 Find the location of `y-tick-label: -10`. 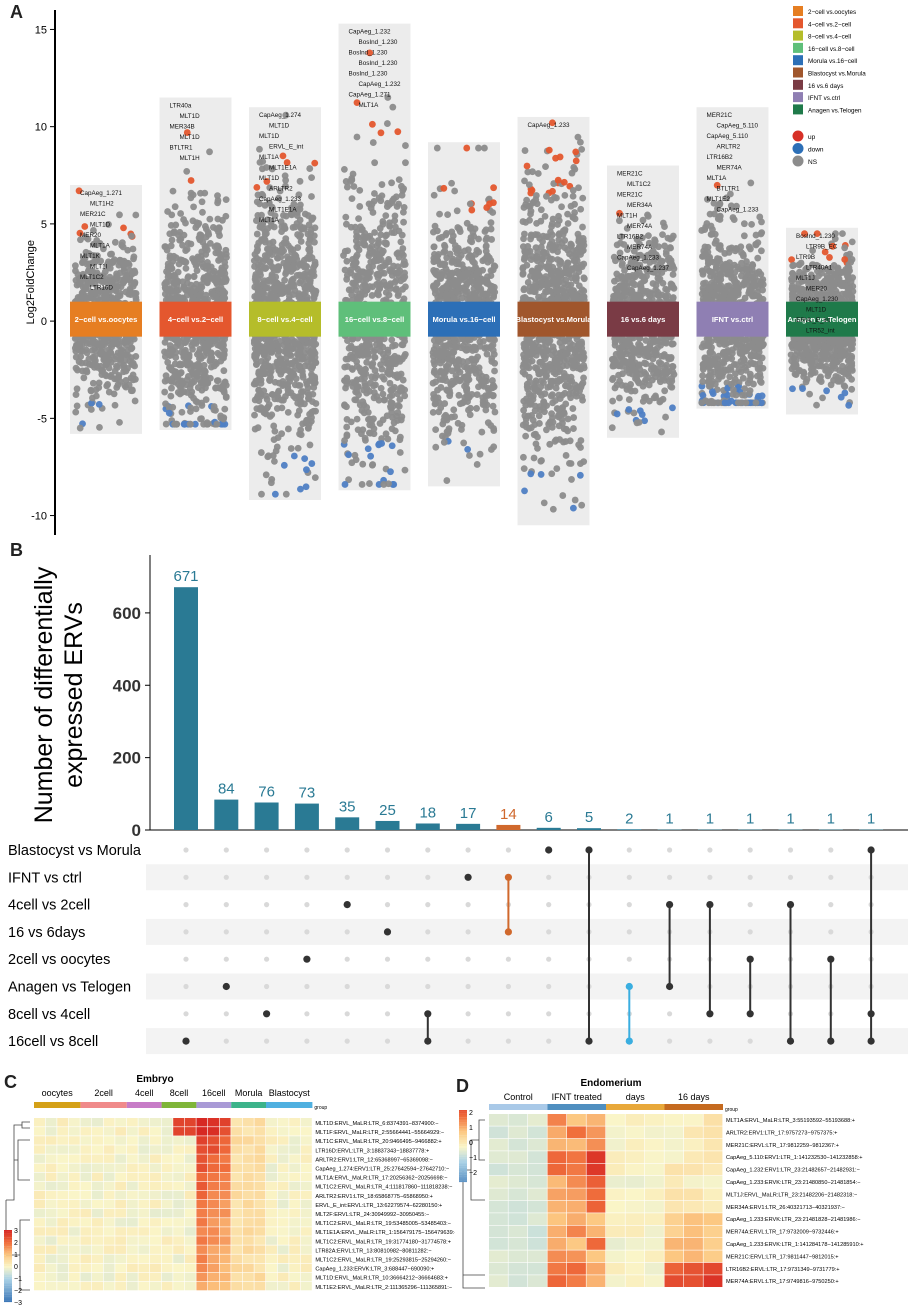

y-tick-label: -10 is located at coordinates (39, 517).